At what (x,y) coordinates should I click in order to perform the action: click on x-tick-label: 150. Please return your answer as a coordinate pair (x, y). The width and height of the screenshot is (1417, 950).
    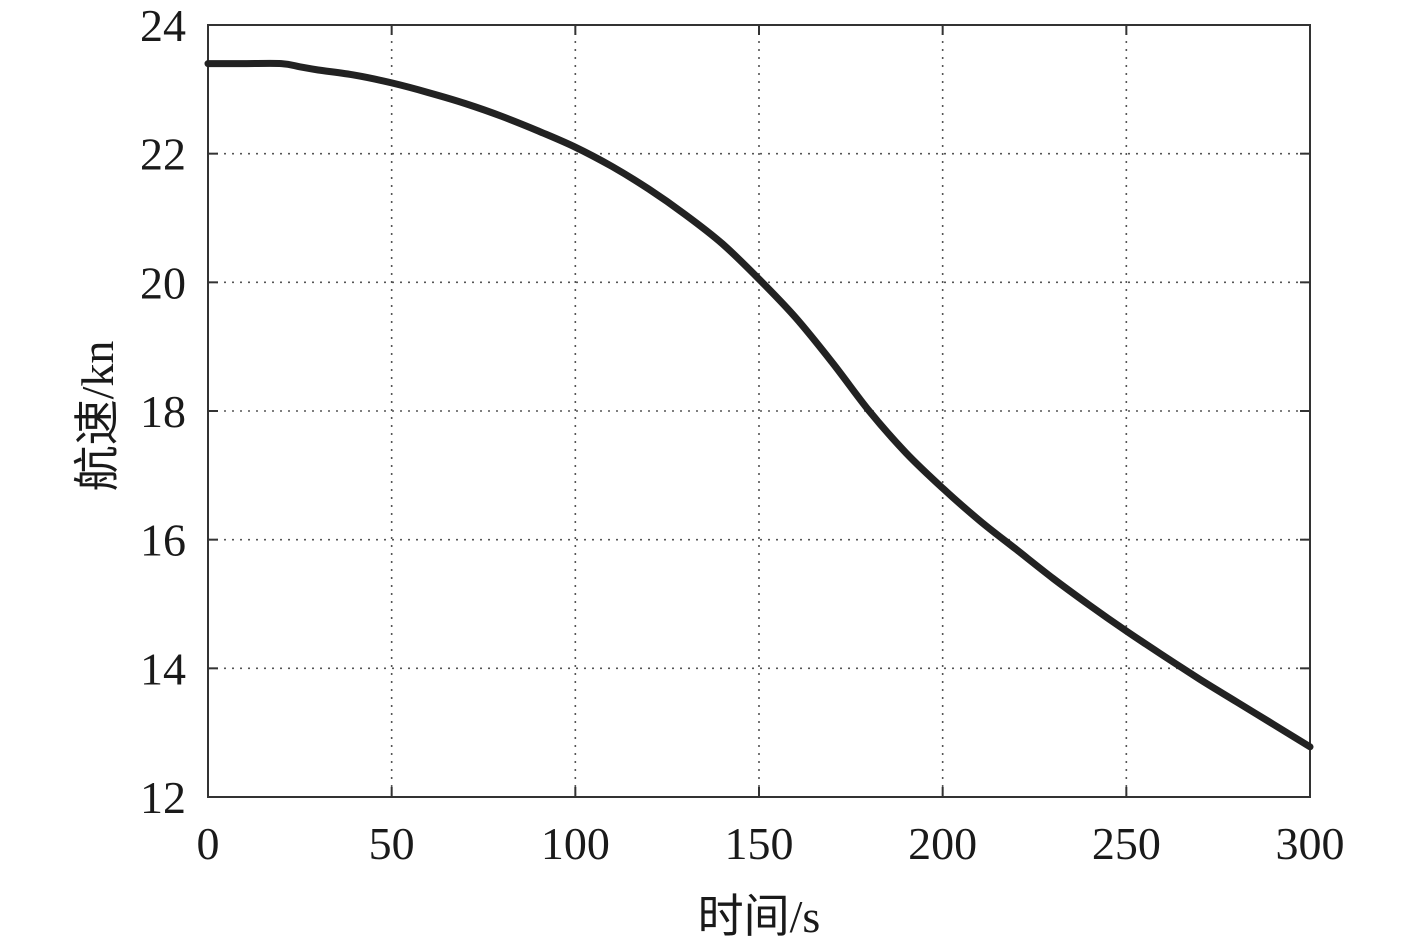
    Looking at the image, I should click on (759, 843).